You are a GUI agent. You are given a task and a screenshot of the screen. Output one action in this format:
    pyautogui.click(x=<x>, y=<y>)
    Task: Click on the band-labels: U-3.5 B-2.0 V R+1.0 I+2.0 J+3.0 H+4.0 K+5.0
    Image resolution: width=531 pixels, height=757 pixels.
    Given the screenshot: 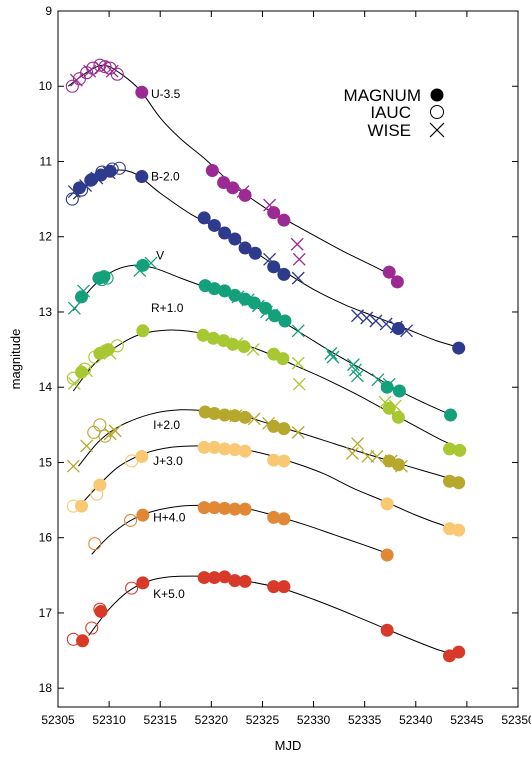 What is the action you would take?
    pyautogui.click(x=168, y=344)
    